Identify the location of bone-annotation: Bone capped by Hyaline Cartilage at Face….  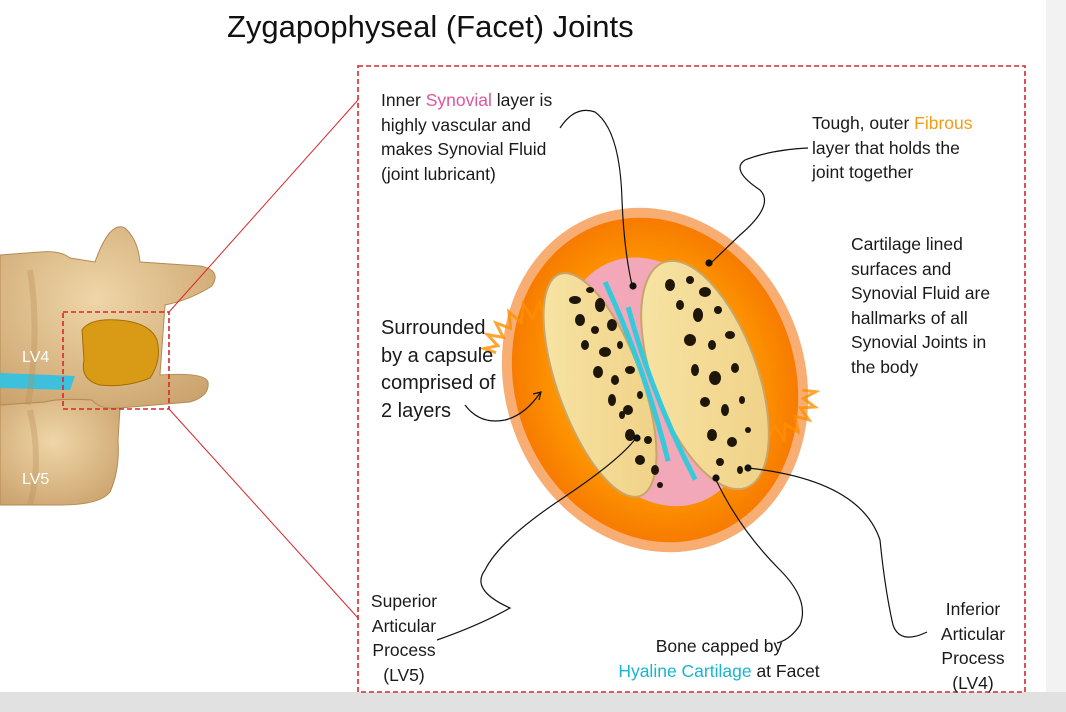
(719, 658).